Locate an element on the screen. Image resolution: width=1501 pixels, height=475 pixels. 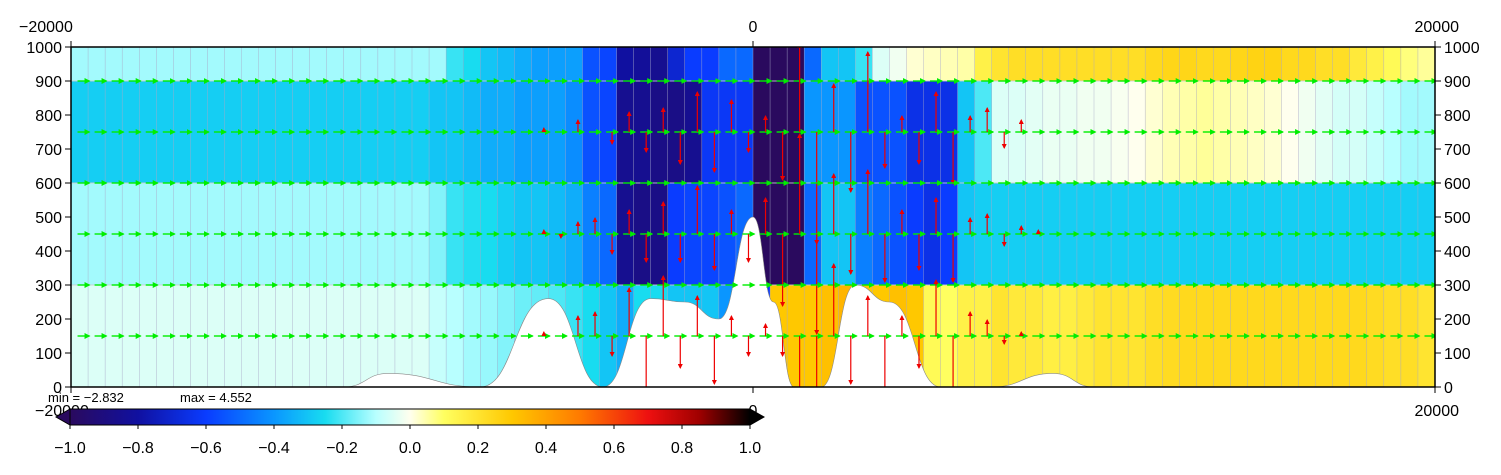
x-tick-label-top: −20000 is located at coordinates (46, 27).